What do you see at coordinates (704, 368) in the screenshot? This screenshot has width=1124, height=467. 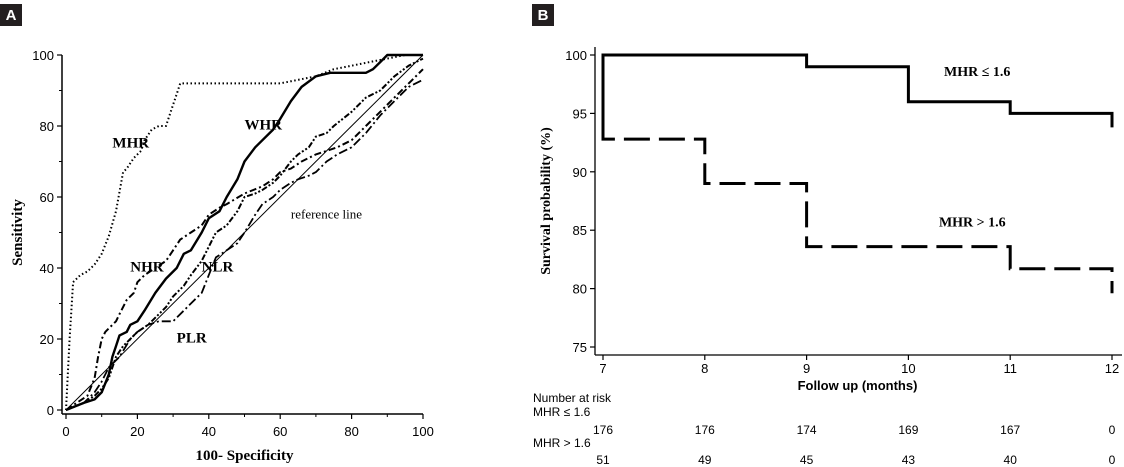 I see `x-tick-label: 8` at bounding box center [704, 368].